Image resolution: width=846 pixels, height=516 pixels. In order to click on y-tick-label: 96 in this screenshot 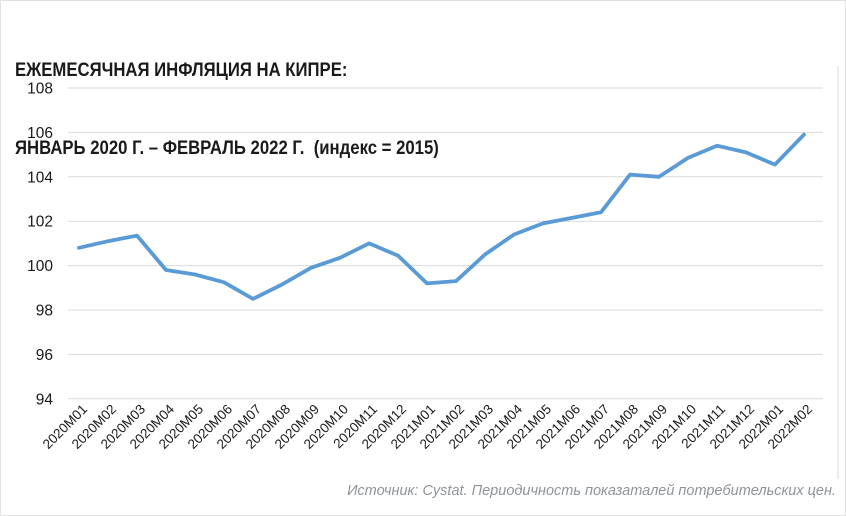, I will do `click(44, 355)`.